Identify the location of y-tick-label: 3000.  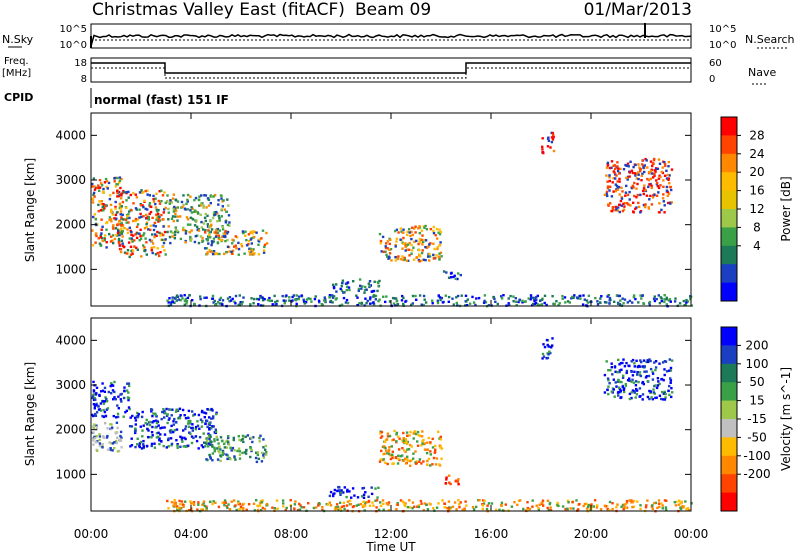
(70, 385).